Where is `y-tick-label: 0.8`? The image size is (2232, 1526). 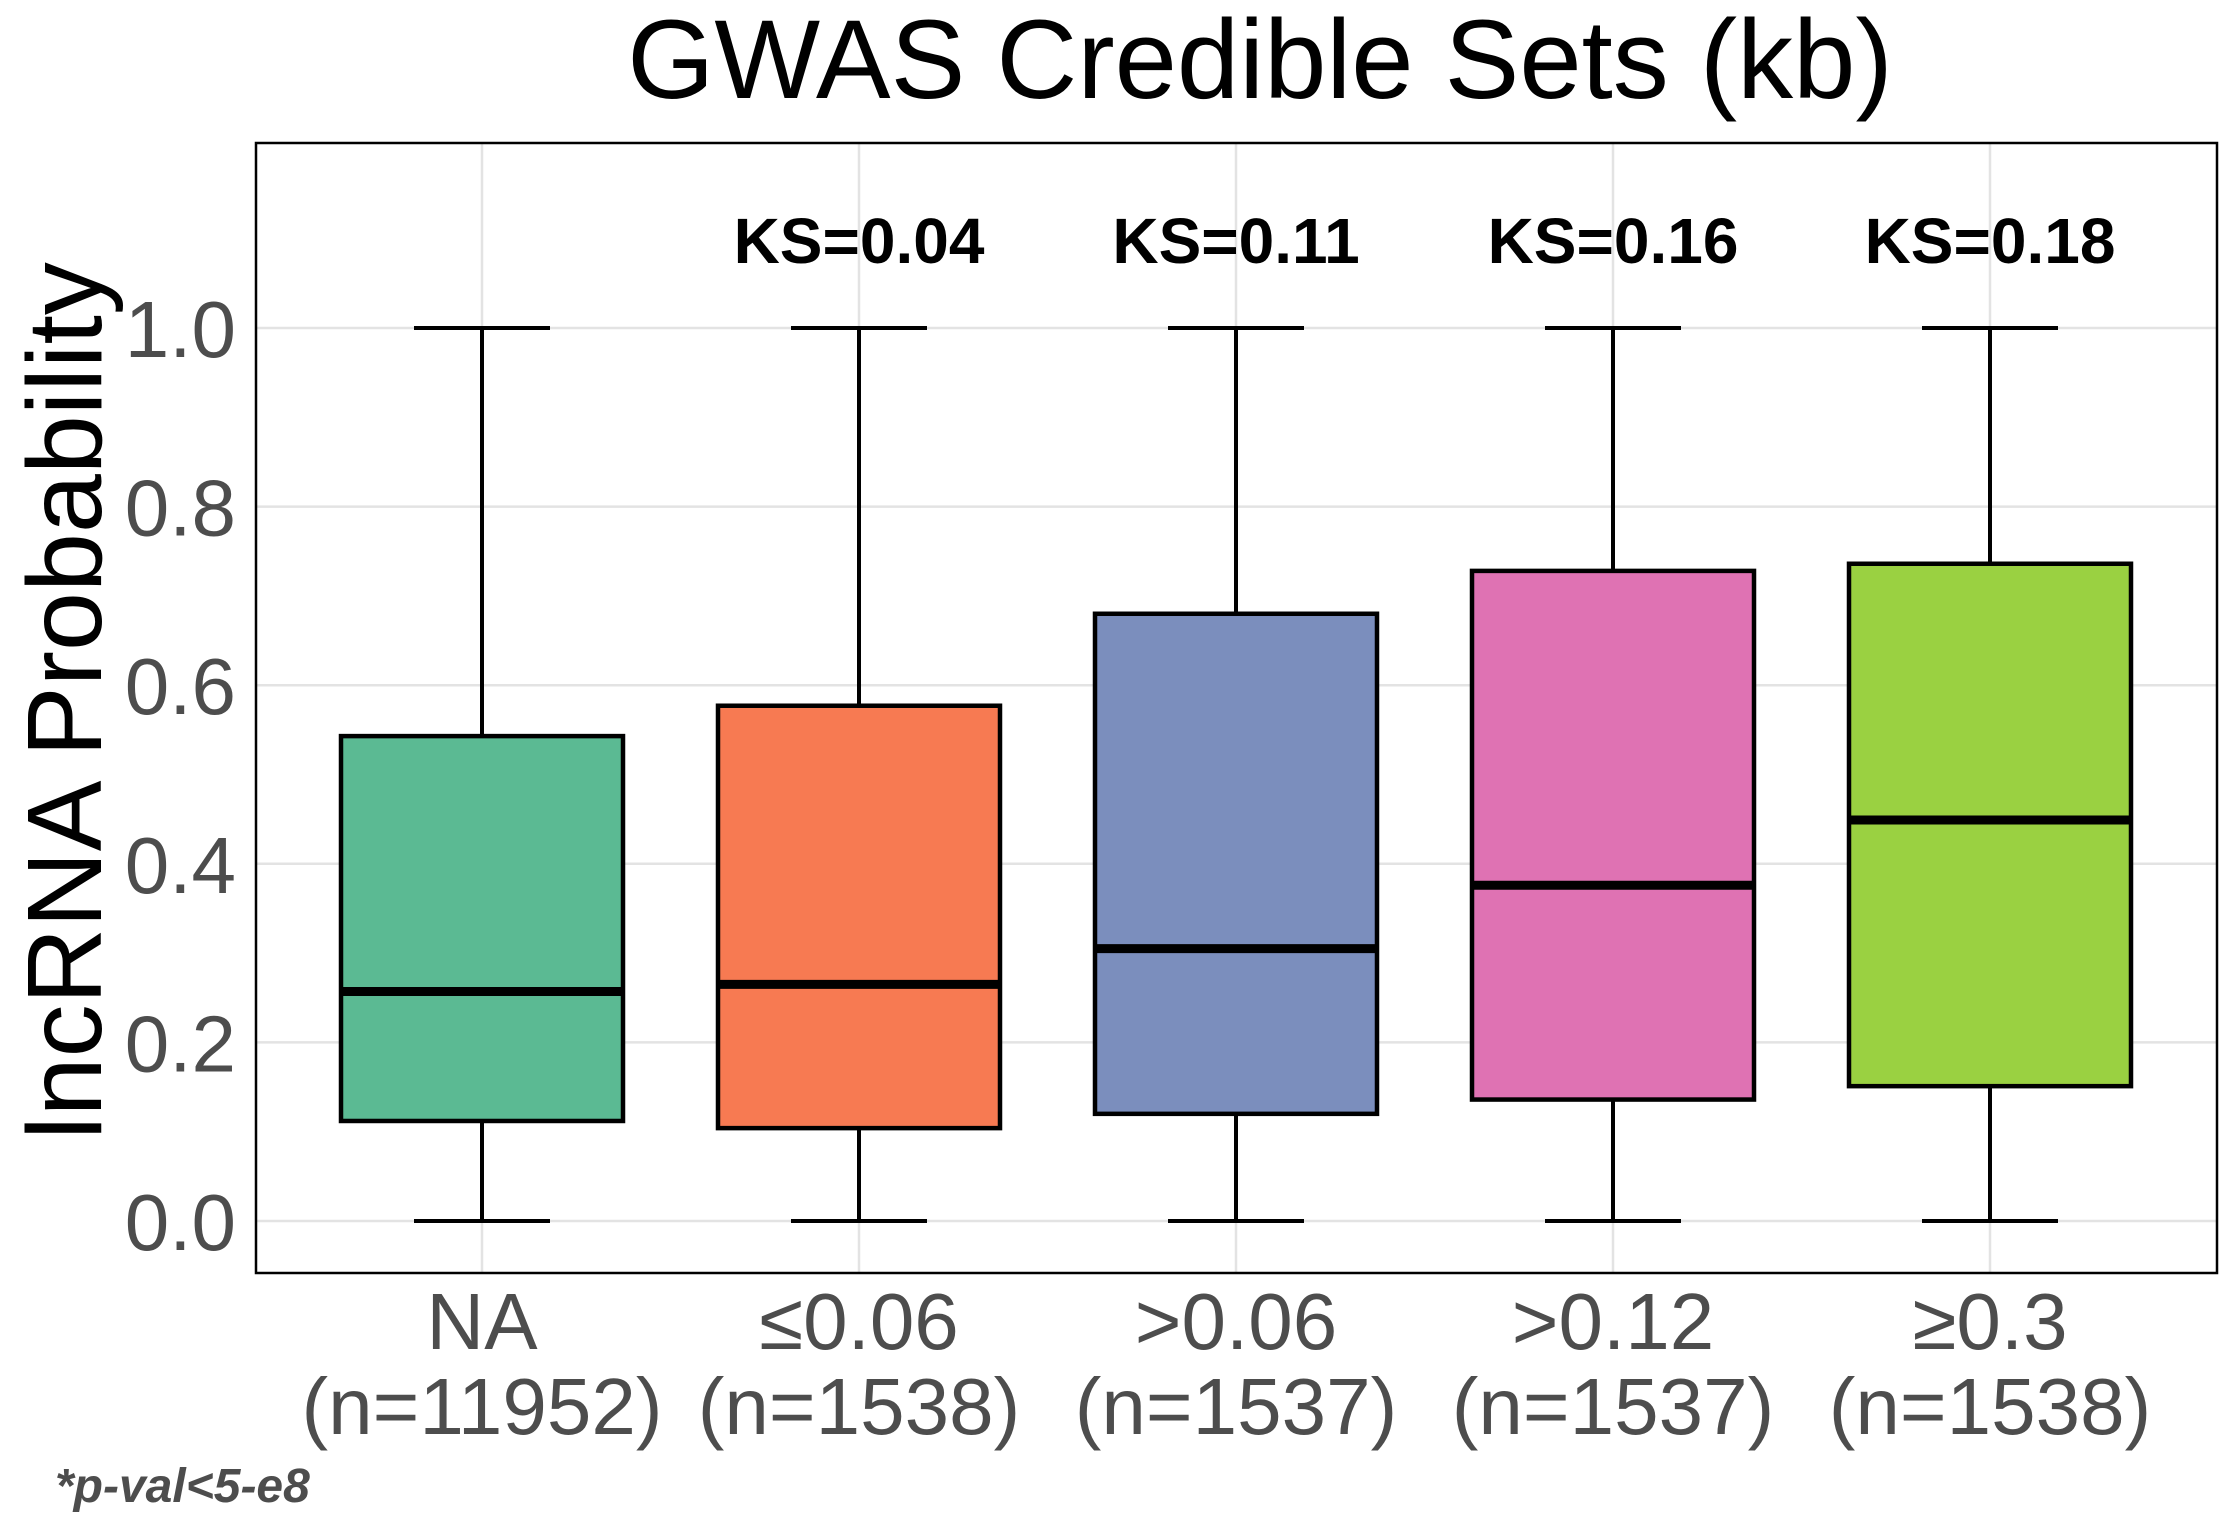
y-tick-label: 0.8 is located at coordinates (180, 508).